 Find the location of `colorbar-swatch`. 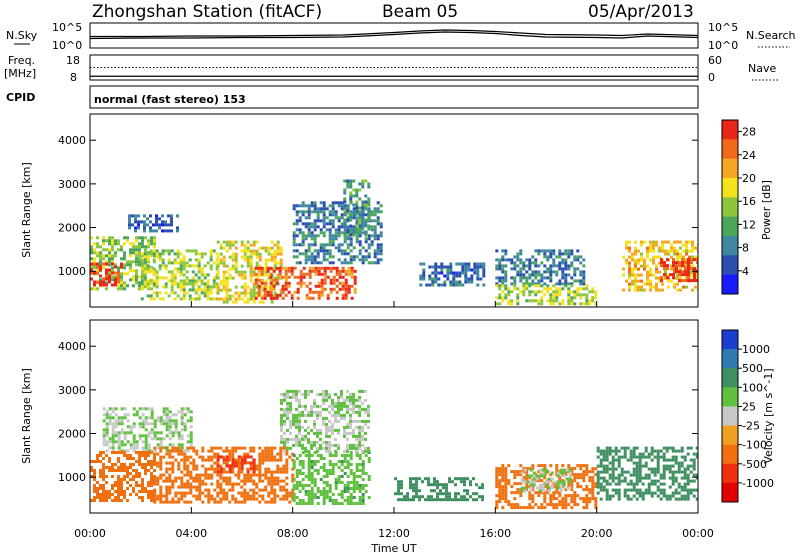

colorbar-swatch is located at coordinates (730, 378).